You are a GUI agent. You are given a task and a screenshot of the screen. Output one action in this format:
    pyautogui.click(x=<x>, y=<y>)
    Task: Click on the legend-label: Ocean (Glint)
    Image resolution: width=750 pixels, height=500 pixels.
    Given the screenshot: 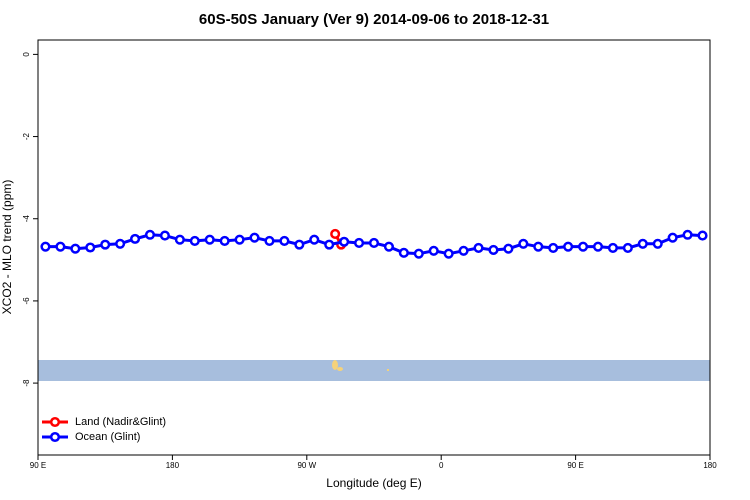 What is the action you would take?
    pyautogui.click(x=107, y=437)
    